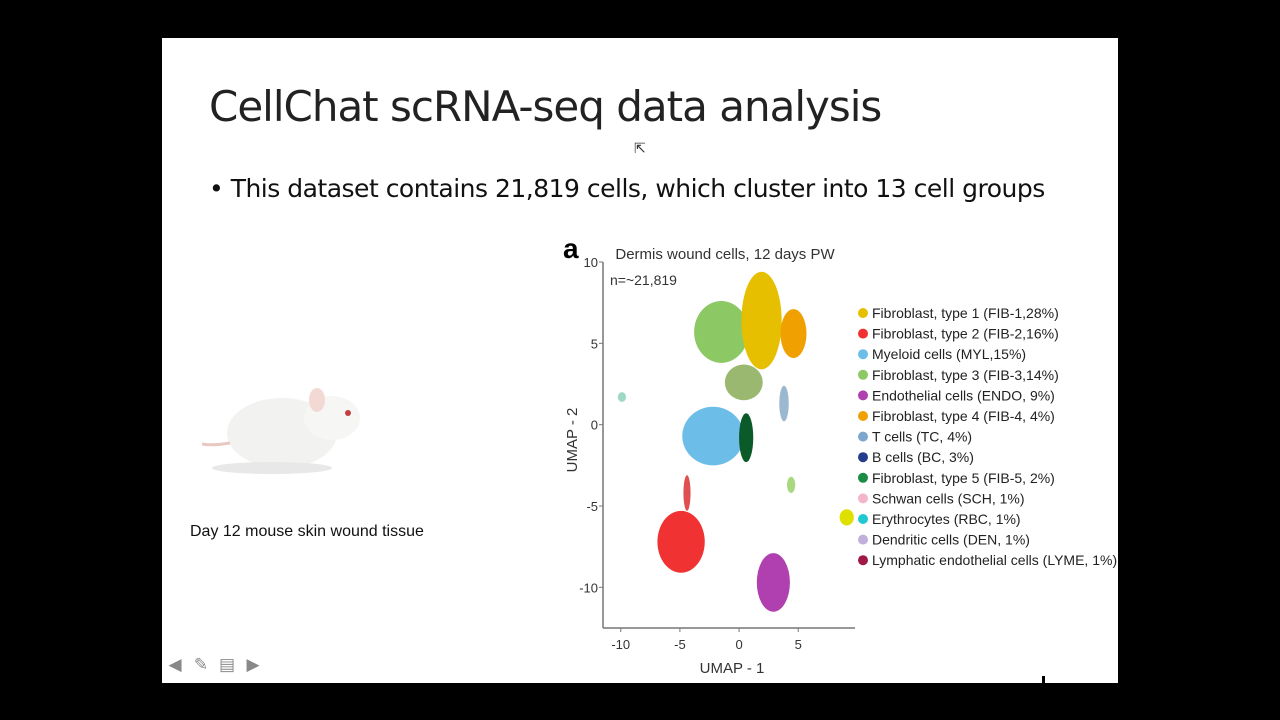 The width and height of the screenshot is (1280, 720). Describe the element at coordinates (1043, 680) in the screenshot. I see `edge-mark` at that location.